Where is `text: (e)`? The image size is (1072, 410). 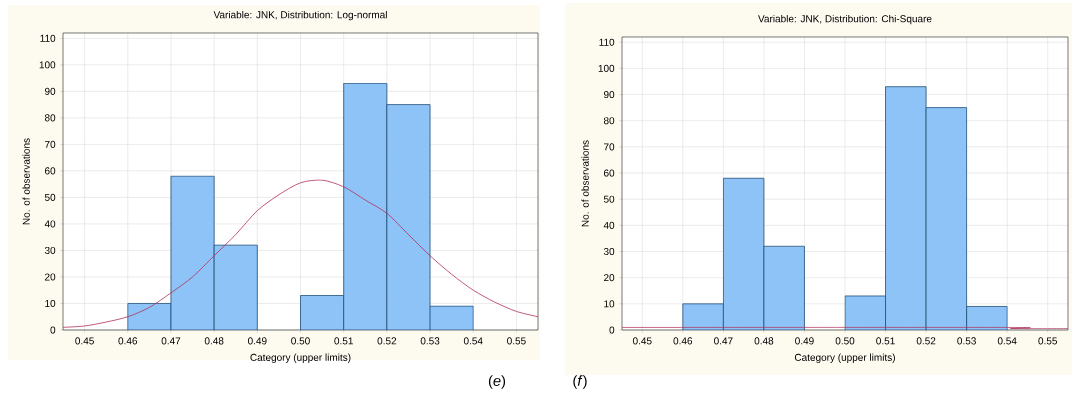
text: (e) is located at coordinates (497, 382).